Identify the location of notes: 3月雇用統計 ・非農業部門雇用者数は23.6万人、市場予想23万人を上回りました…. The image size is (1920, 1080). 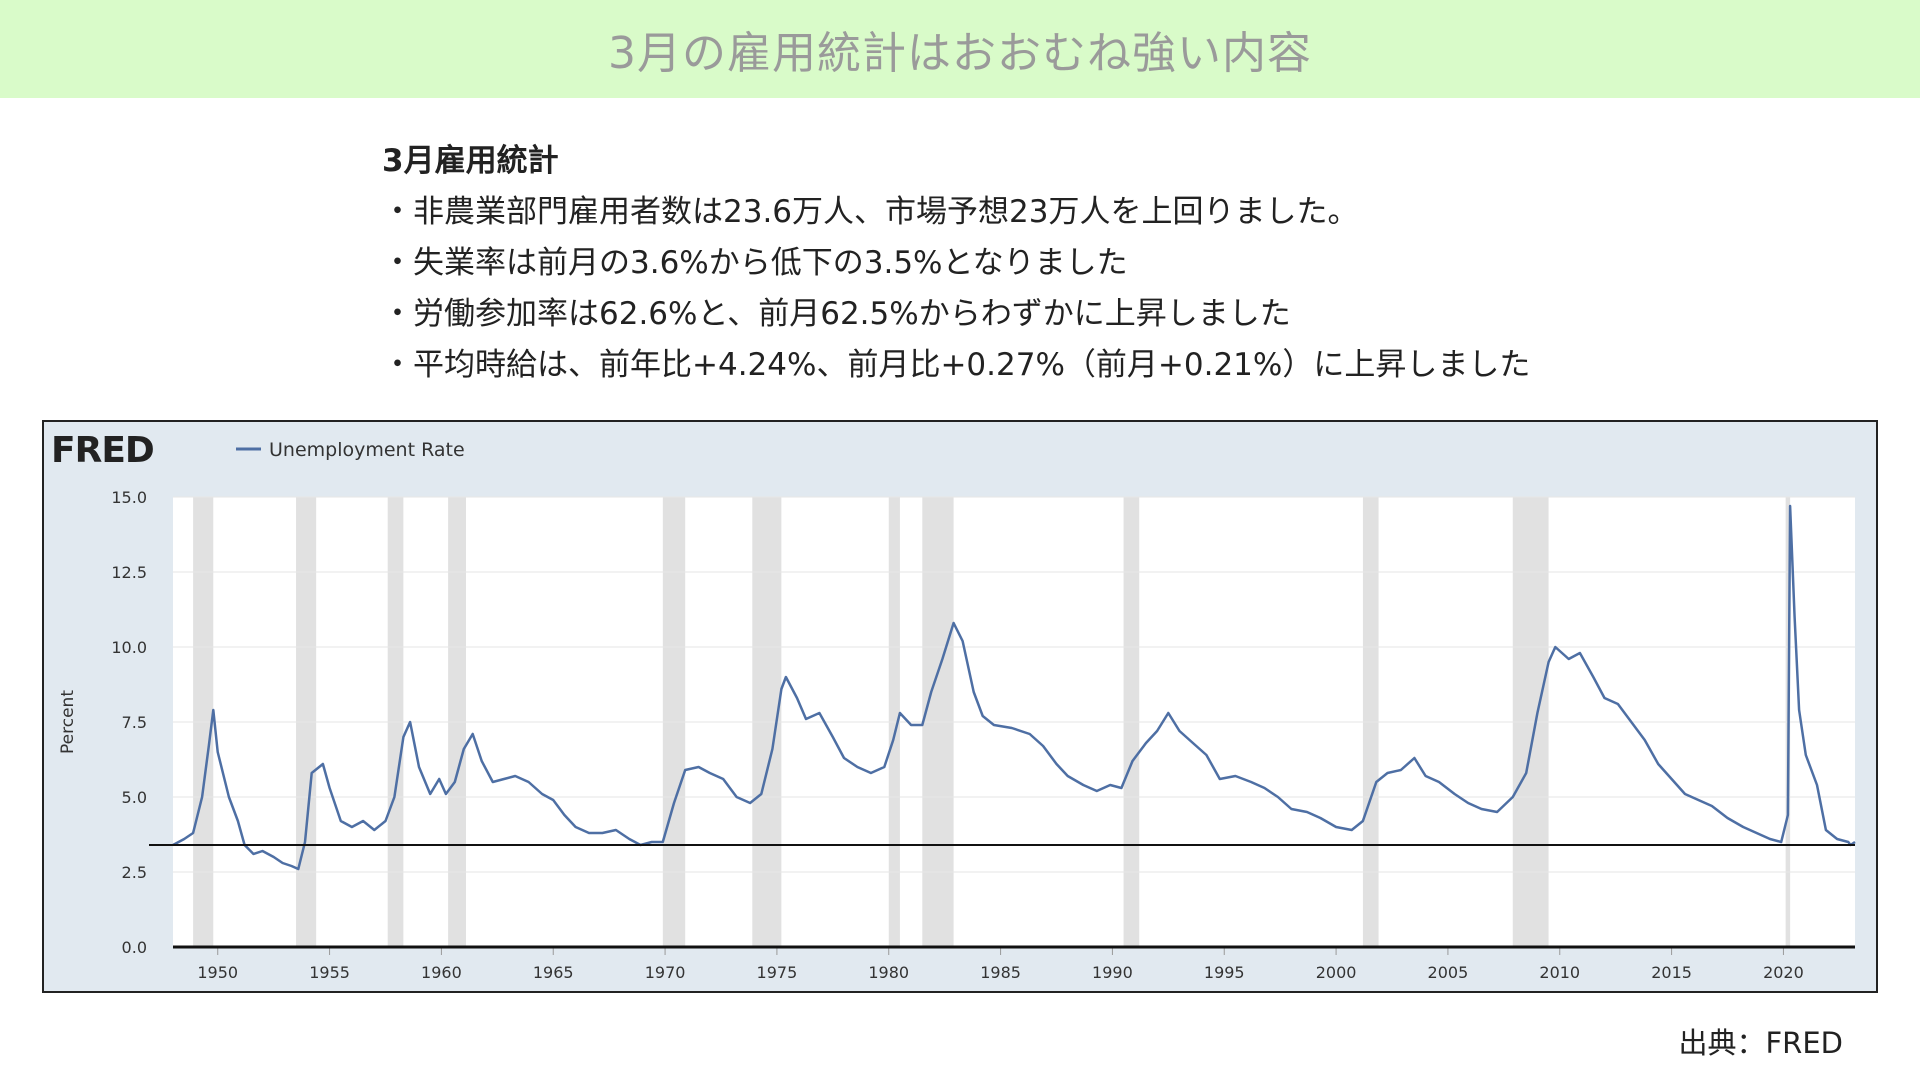
(956, 263).